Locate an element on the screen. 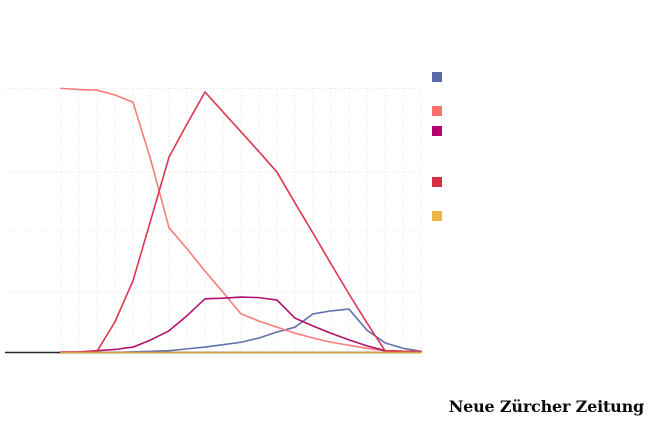 The image size is (648, 429). legend-swatch-coral is located at coordinates (437, 111).